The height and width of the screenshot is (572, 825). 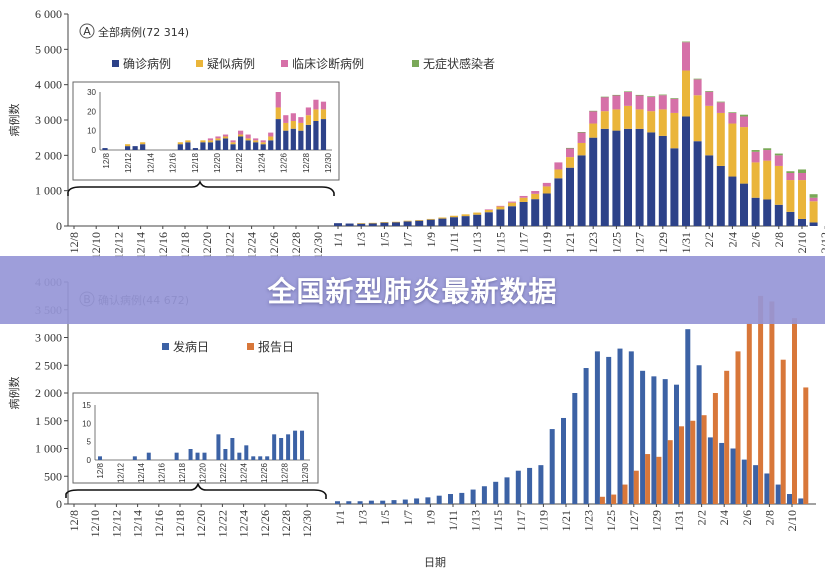 What do you see at coordinates (185, 245) in the screenshot?
I see `x-tick-label: 12/18` at bounding box center [185, 245].